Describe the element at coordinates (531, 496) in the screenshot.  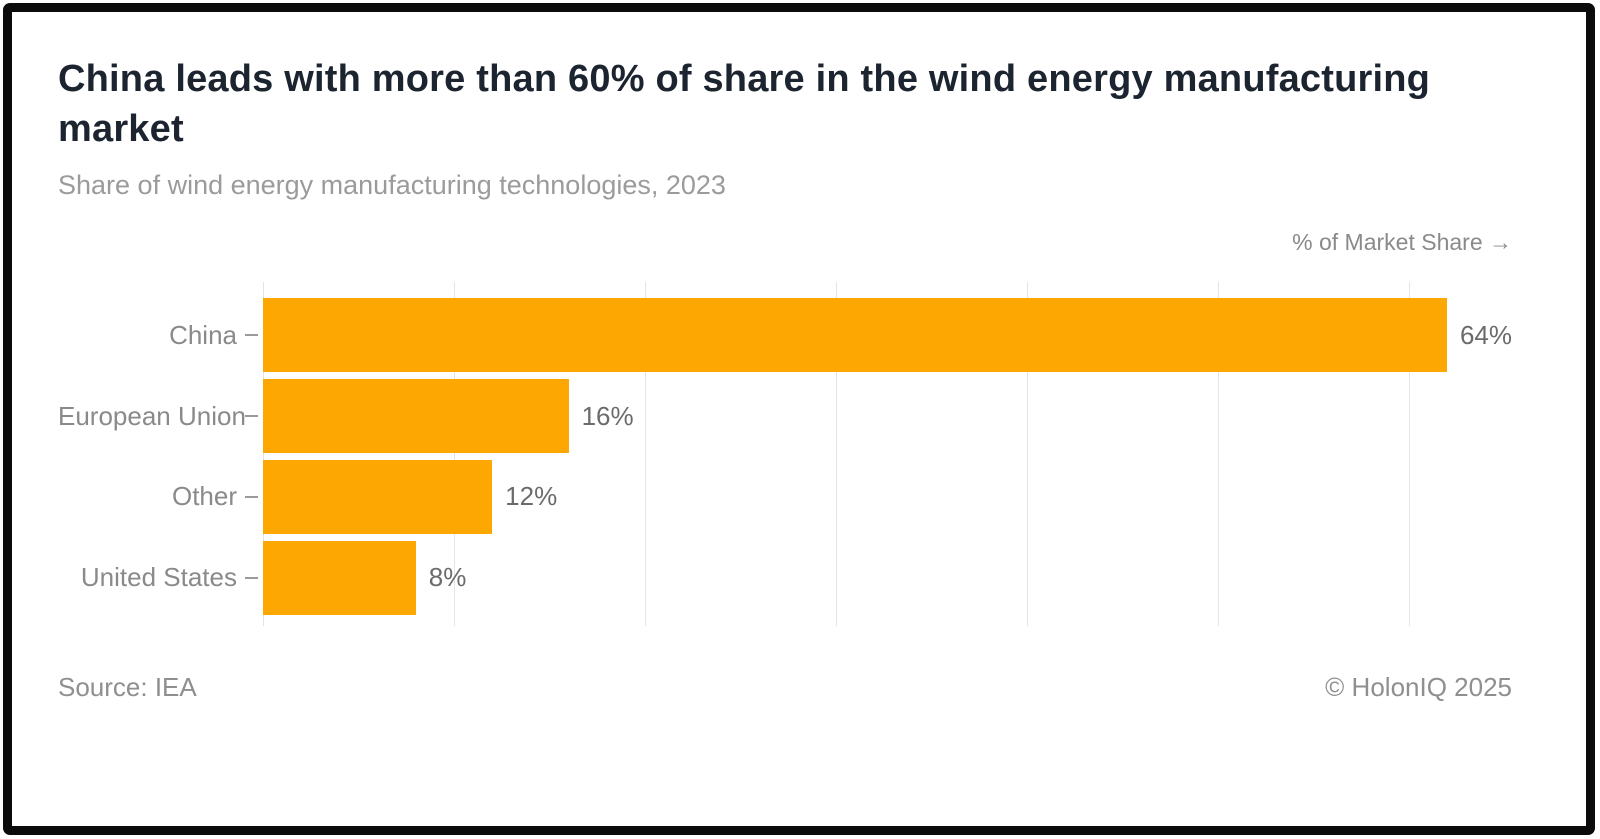
I see `value-label: 12%` at that location.